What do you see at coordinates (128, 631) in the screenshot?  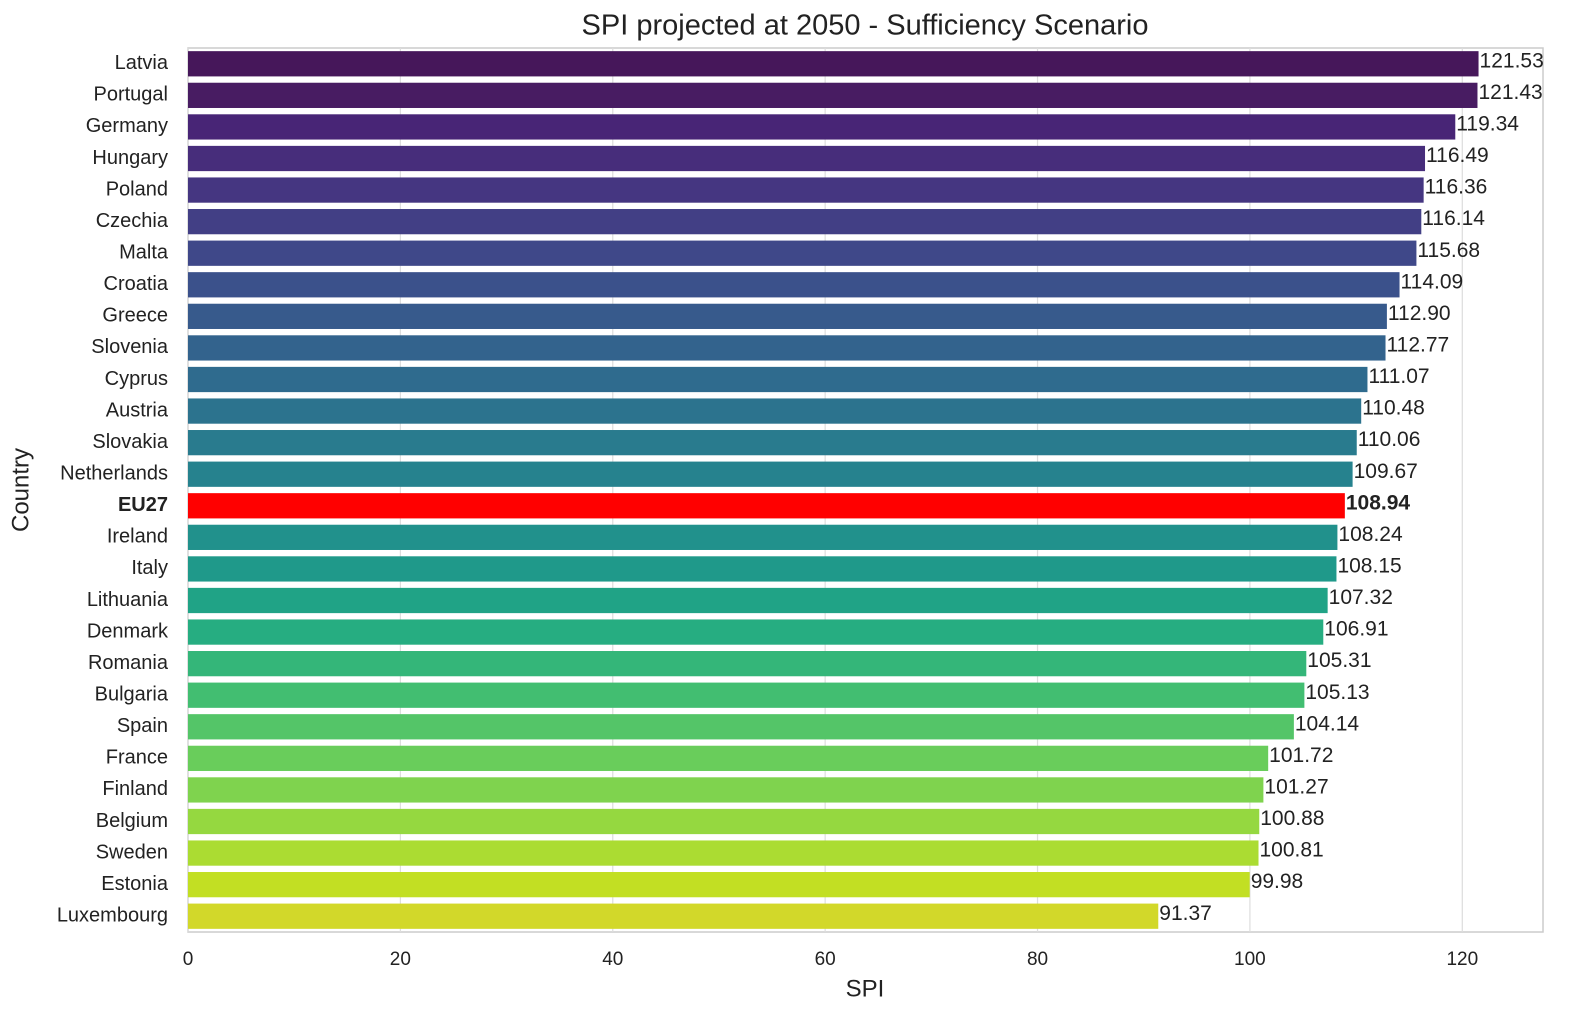 I see `y-tick-label: Denmark` at bounding box center [128, 631].